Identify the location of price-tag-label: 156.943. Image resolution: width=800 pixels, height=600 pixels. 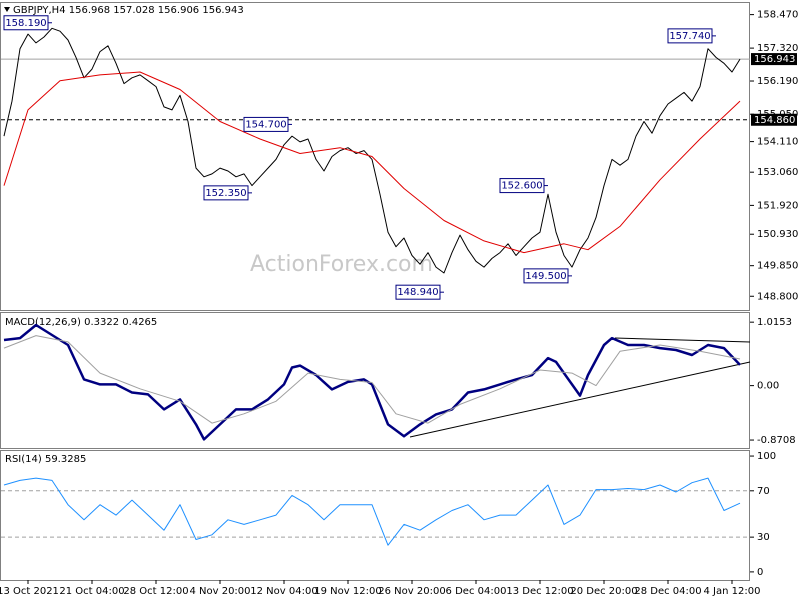
(774, 59).